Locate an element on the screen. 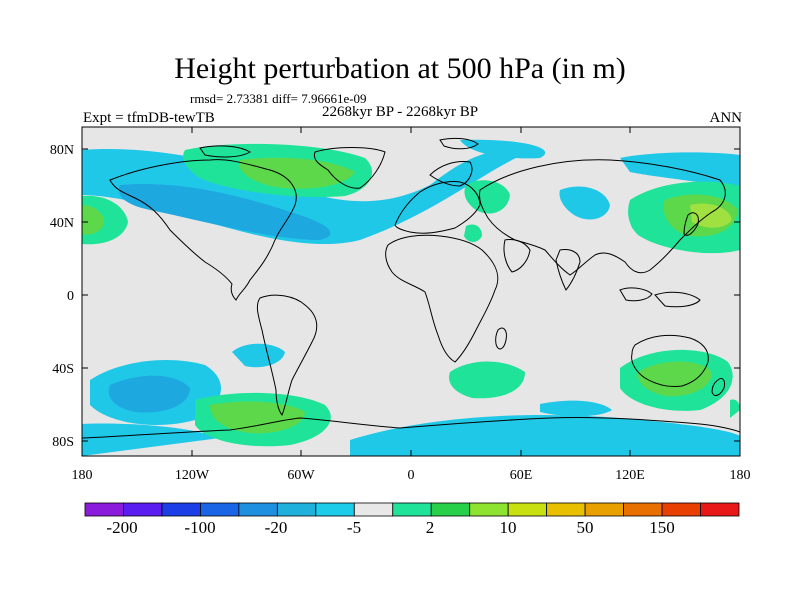 The image size is (800, 600). lat-label: 40N is located at coordinates (62, 223).